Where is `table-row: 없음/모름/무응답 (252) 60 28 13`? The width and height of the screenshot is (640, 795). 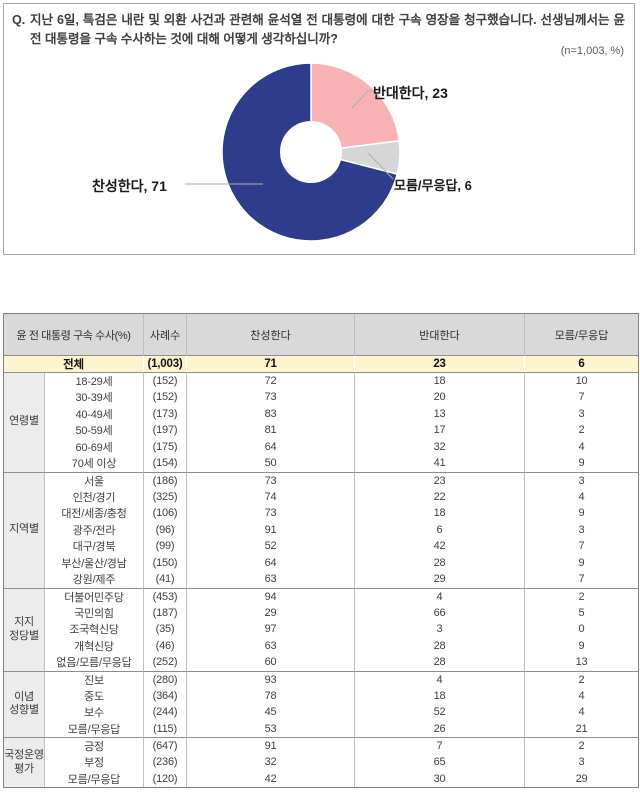 table-row: 없음/모름/무응답 (252) 60 28 13 is located at coordinates (321, 662).